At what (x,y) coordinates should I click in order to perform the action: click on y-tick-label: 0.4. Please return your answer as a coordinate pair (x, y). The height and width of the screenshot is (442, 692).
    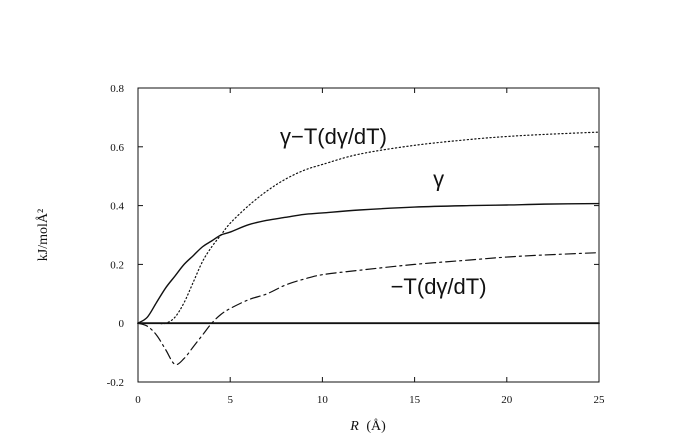
    Looking at the image, I should click on (117, 207).